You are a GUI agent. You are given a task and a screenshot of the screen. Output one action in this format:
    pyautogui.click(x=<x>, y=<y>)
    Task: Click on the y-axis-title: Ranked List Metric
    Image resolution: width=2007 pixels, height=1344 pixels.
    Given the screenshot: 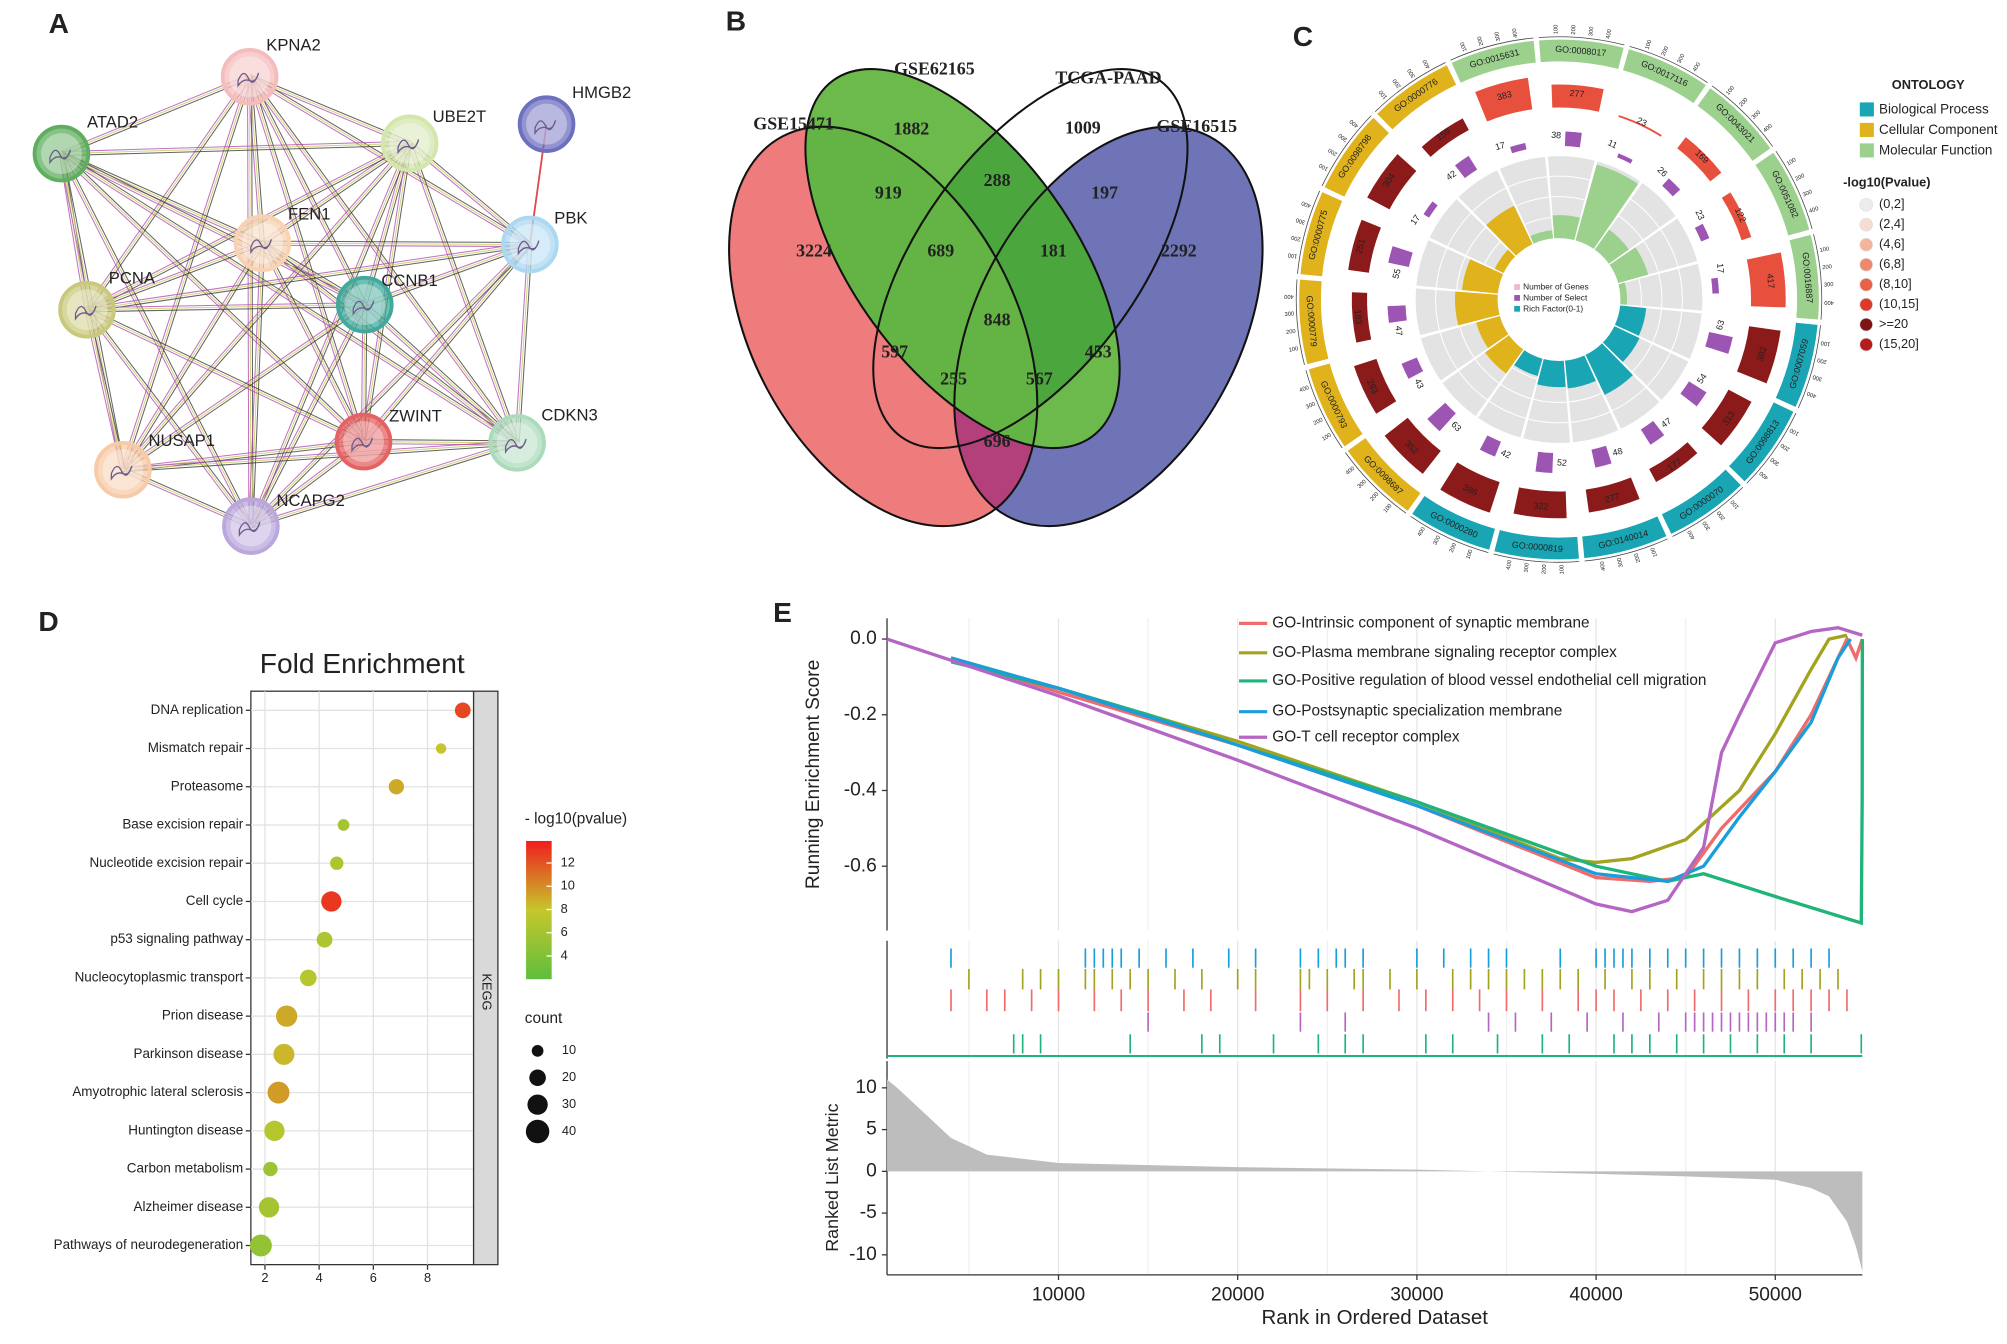 What is the action you would take?
    pyautogui.click(x=832, y=1177)
    